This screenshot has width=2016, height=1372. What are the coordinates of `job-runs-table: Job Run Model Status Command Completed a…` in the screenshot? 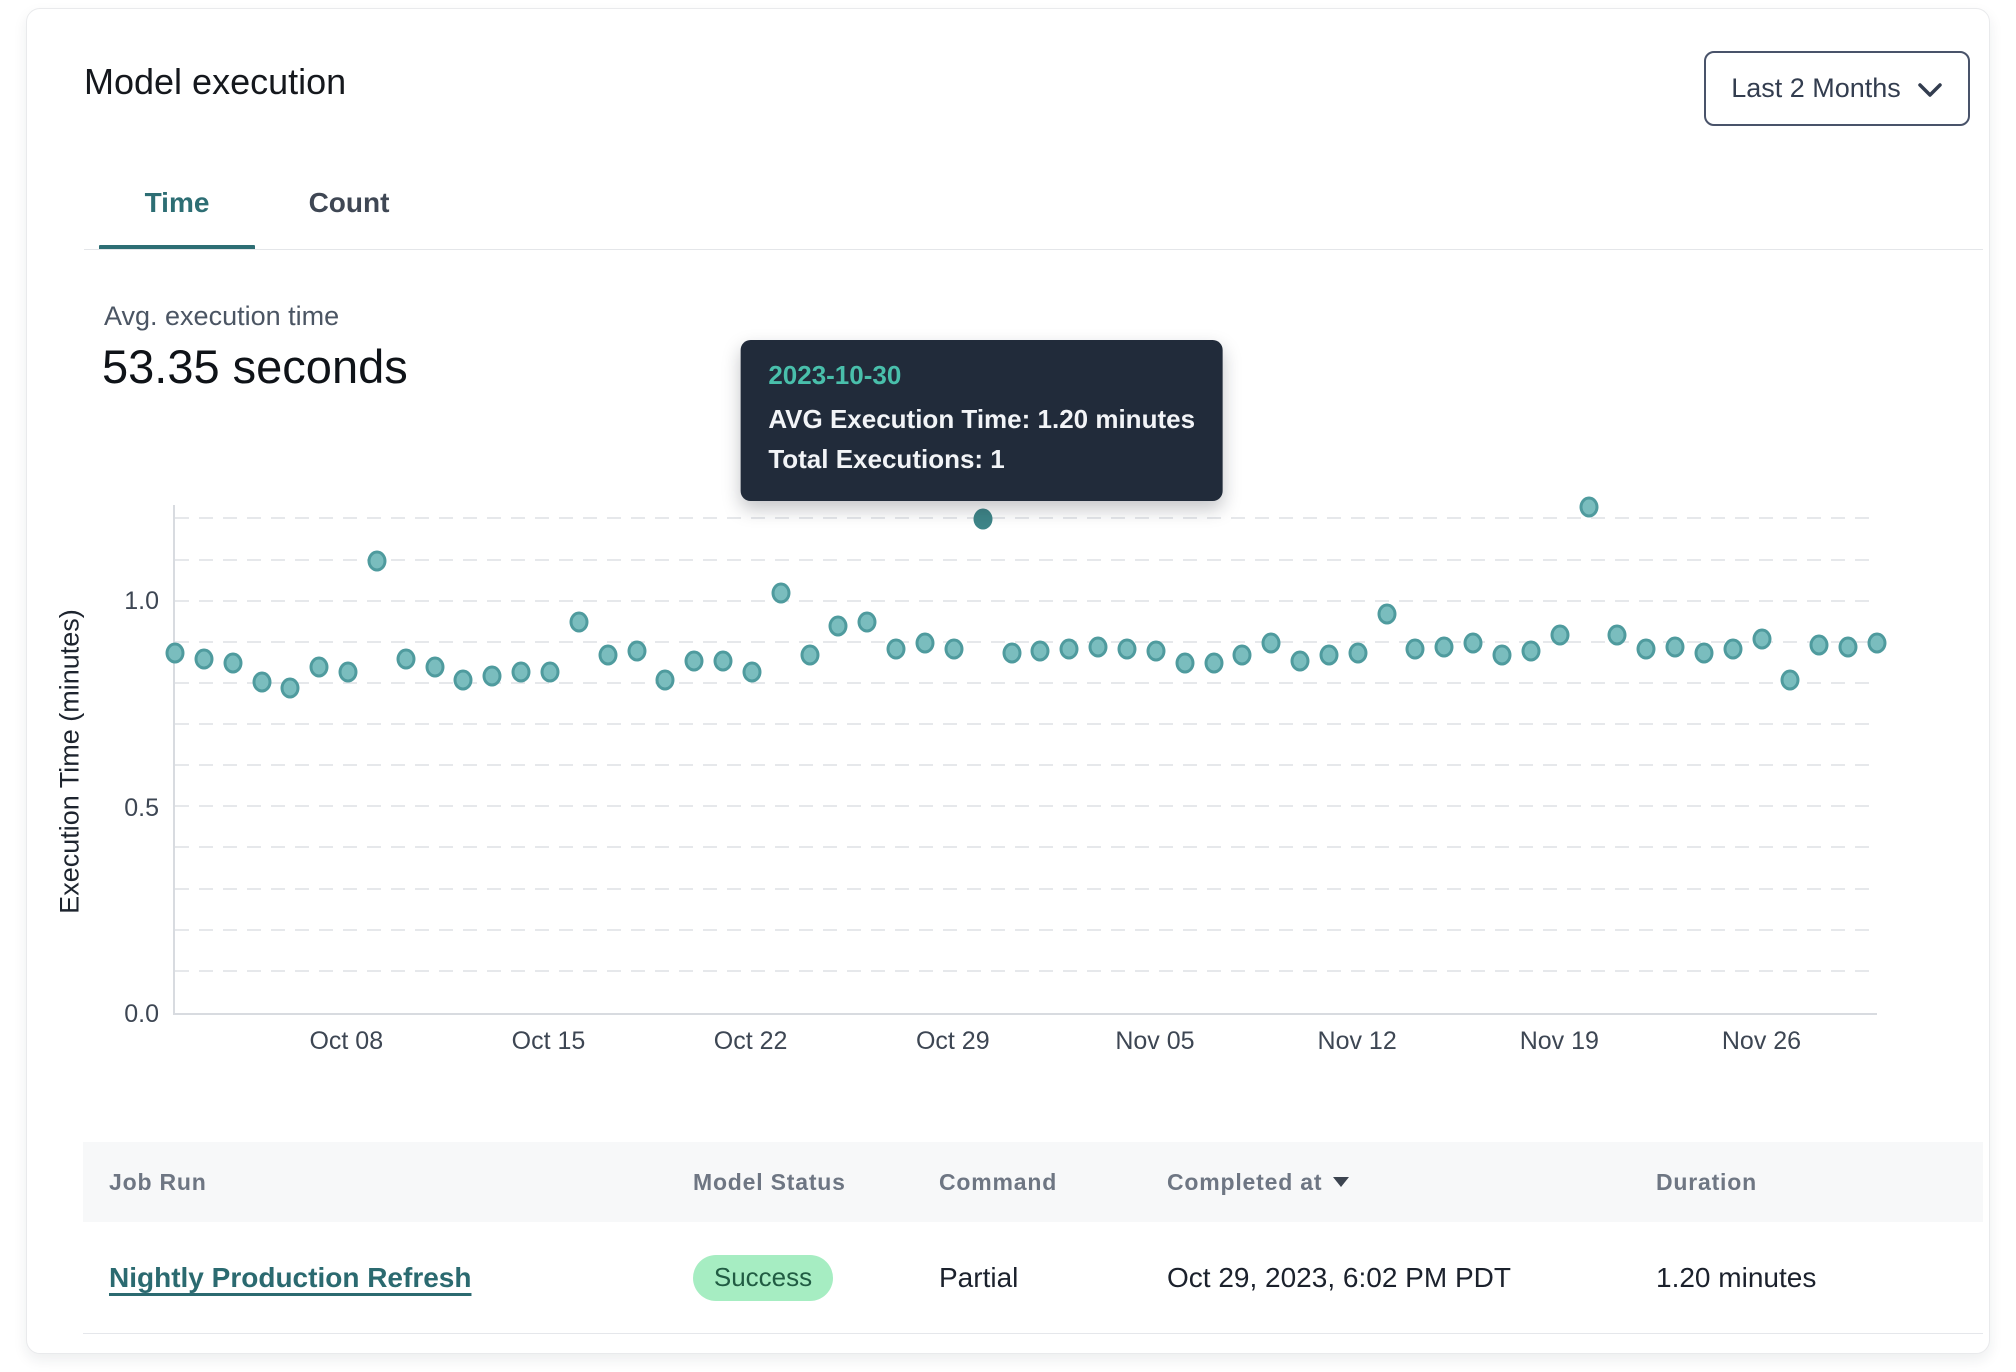 It's located at (1033, 1238).